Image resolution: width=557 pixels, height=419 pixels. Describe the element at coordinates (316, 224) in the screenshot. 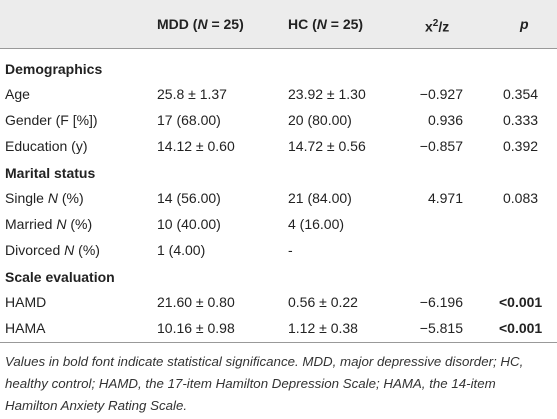

I see `table-cell: 4 (16.00)` at that location.